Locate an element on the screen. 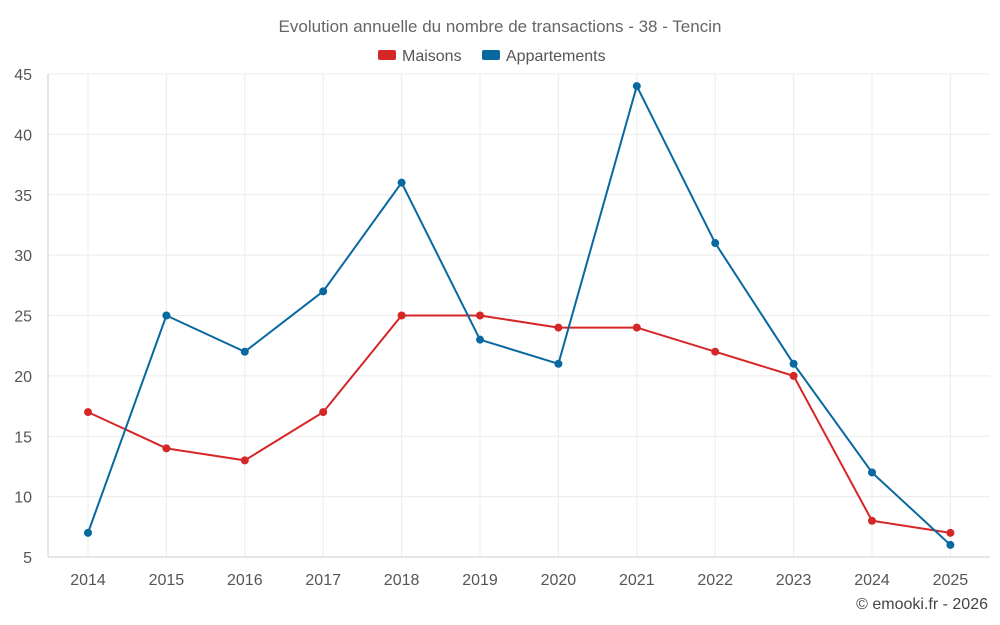 Image resolution: width=1000 pixels, height=625 pixels. data-point-appartements-2014 is located at coordinates (88, 532).